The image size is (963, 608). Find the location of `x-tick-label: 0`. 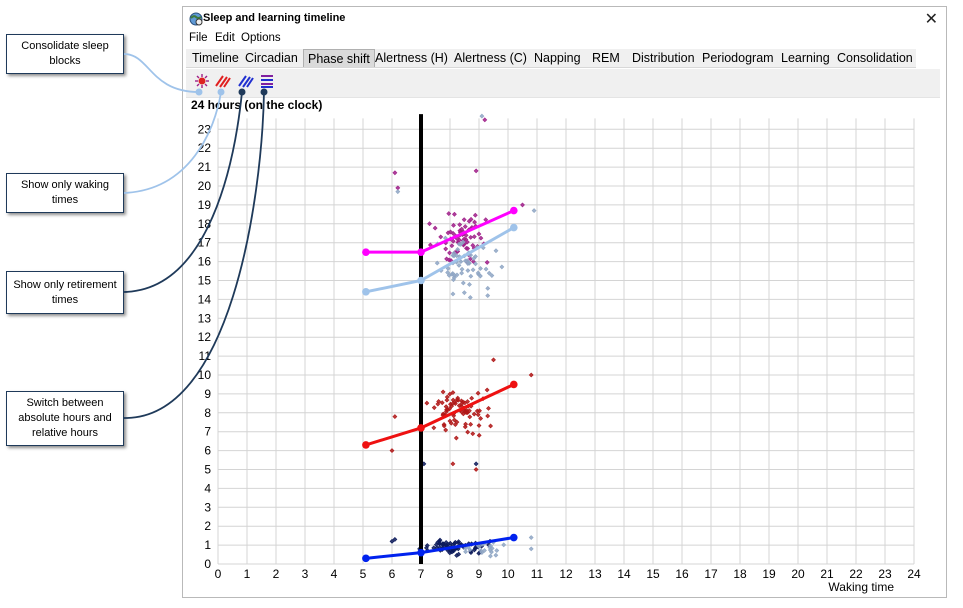

x-tick-label: 0 is located at coordinates (218, 574).